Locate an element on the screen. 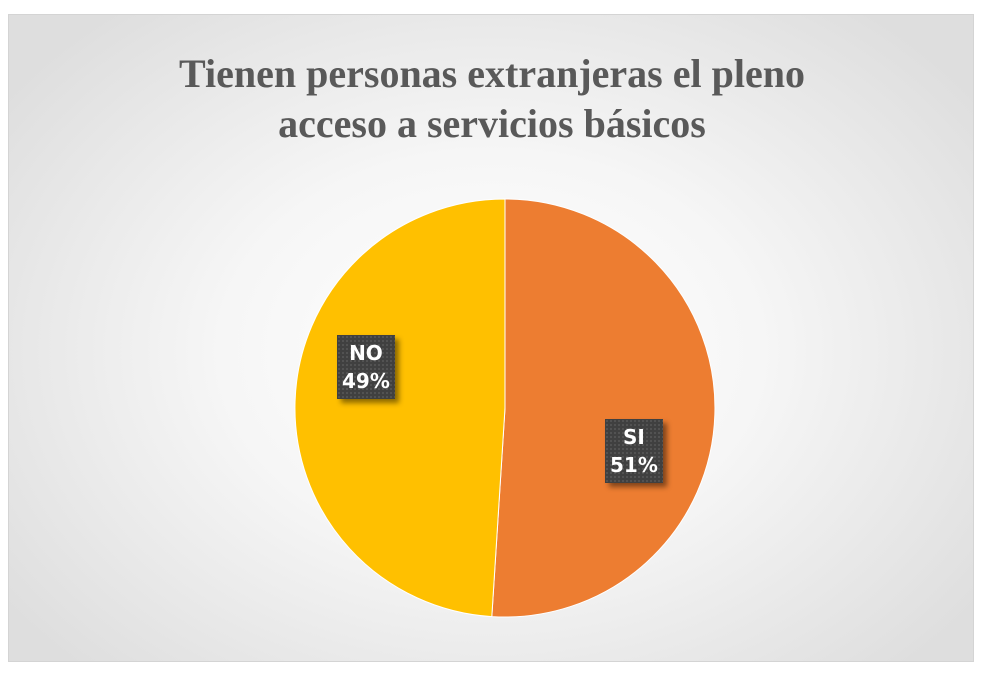  data-label-no: NO 49% is located at coordinates (366, 367).